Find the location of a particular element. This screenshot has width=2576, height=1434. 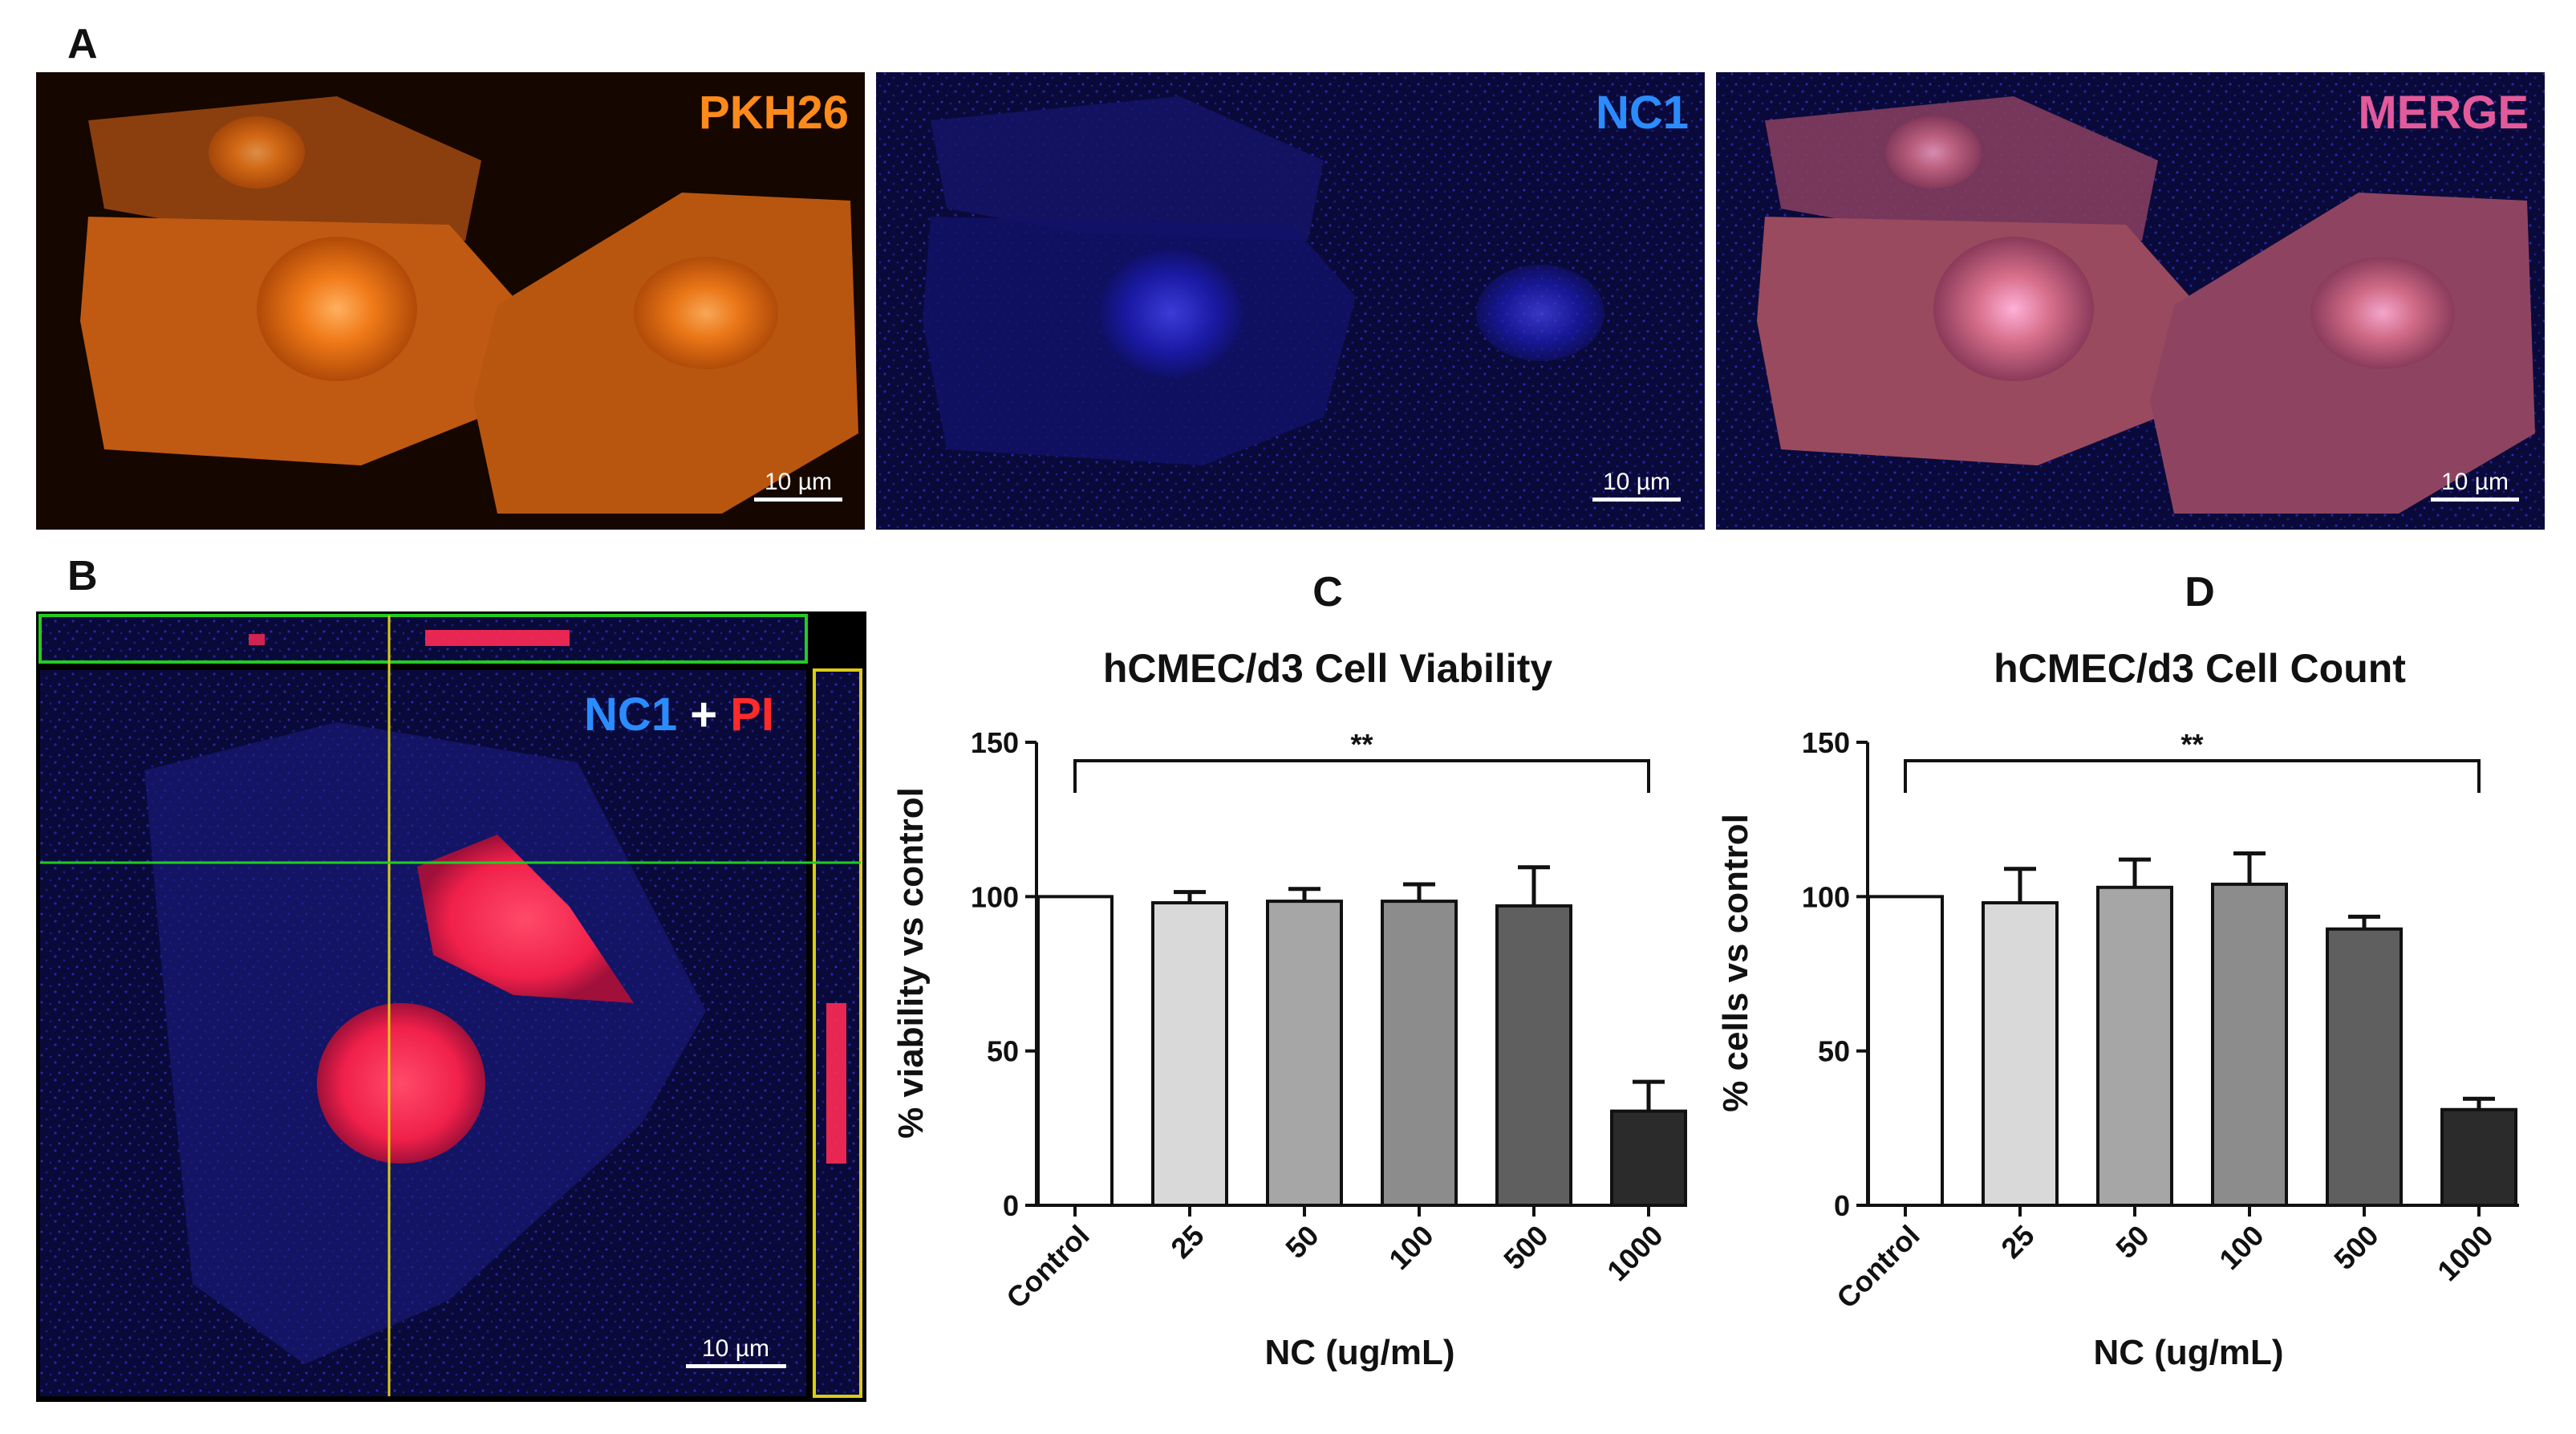

micrograph-nc1: 10 µm NC1 is located at coordinates (1290, 301).